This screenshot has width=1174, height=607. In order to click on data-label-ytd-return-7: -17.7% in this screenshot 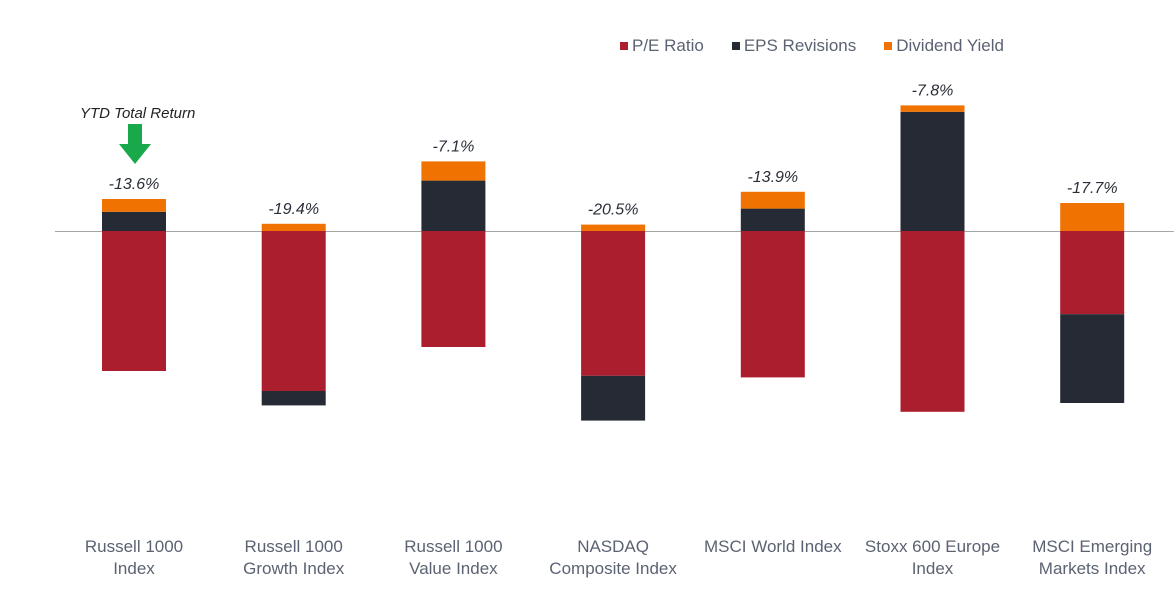, I will do `click(1092, 188)`.